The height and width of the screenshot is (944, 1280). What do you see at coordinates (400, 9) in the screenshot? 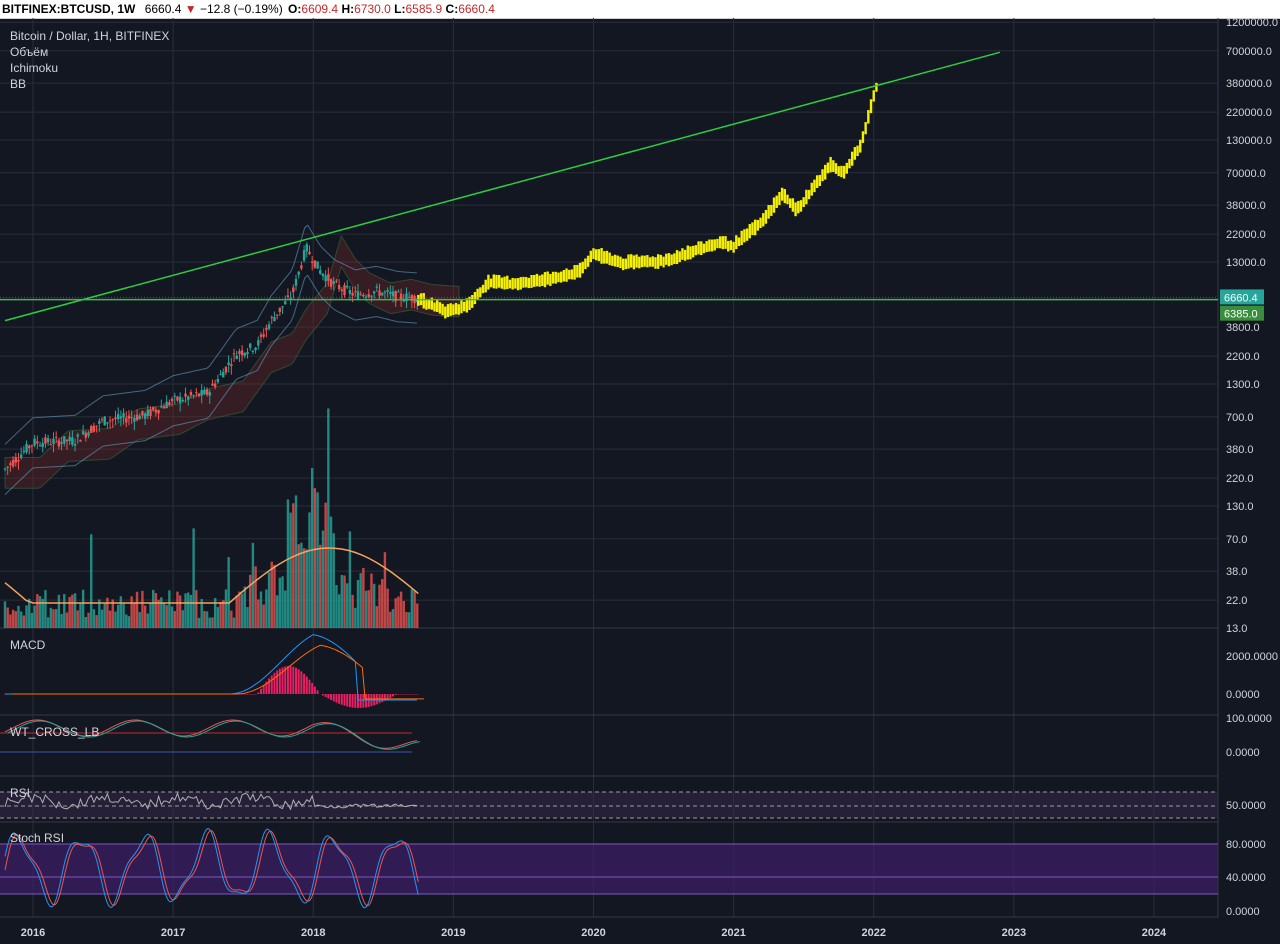
I see `low-label: L:` at bounding box center [400, 9].